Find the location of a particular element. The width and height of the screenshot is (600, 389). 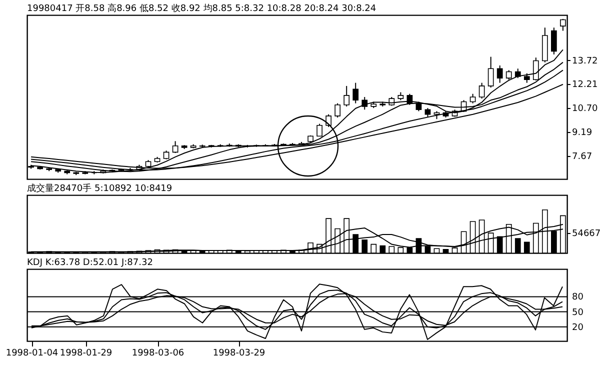

y-tick-label: 12.21 is located at coordinates (585, 85).